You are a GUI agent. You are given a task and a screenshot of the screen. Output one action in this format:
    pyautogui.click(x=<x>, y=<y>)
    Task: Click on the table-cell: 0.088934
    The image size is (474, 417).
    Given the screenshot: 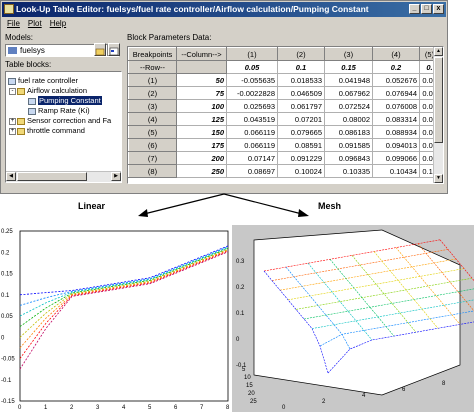 What is the action you would take?
    pyautogui.click(x=396, y=132)
    